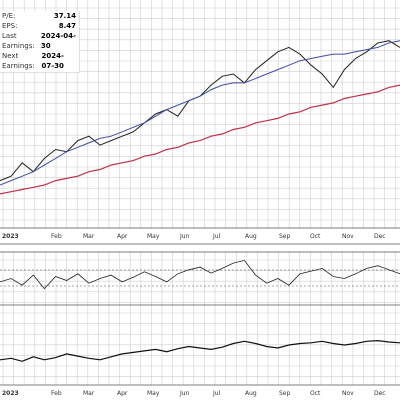 The image size is (400, 400). Describe the element at coordinates (18, 41) in the screenshot. I see `last-earnings-label: Last Earnings:` at that location.